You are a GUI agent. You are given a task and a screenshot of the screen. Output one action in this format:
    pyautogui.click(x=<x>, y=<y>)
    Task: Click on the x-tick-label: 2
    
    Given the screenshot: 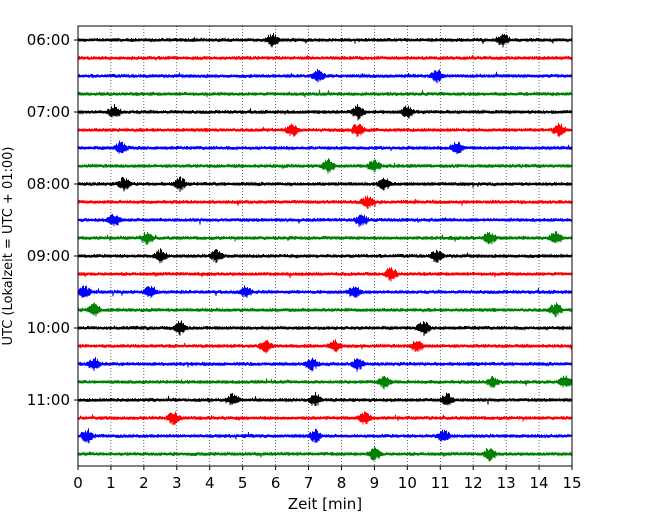 What is the action you would take?
    pyautogui.click(x=144, y=483)
    